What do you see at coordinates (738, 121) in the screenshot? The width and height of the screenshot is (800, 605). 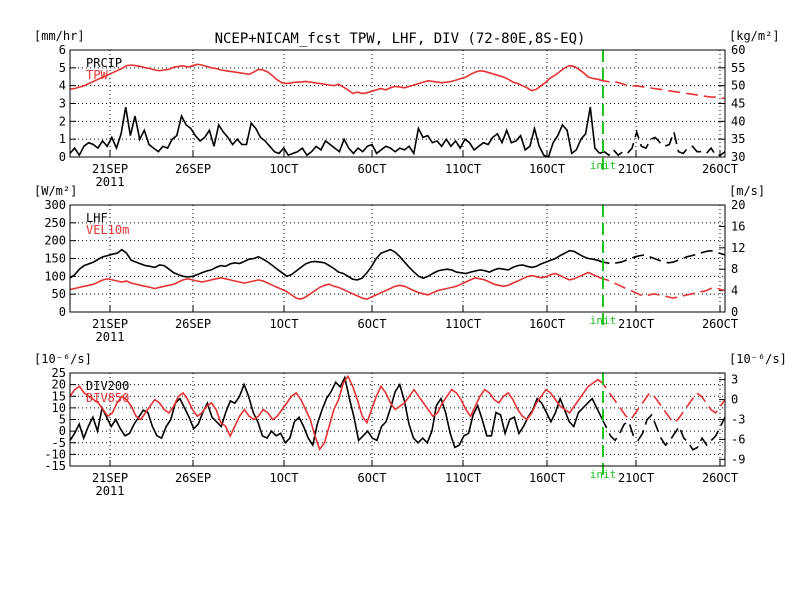 I see `y-right-tick-label: 40` at bounding box center [738, 121].